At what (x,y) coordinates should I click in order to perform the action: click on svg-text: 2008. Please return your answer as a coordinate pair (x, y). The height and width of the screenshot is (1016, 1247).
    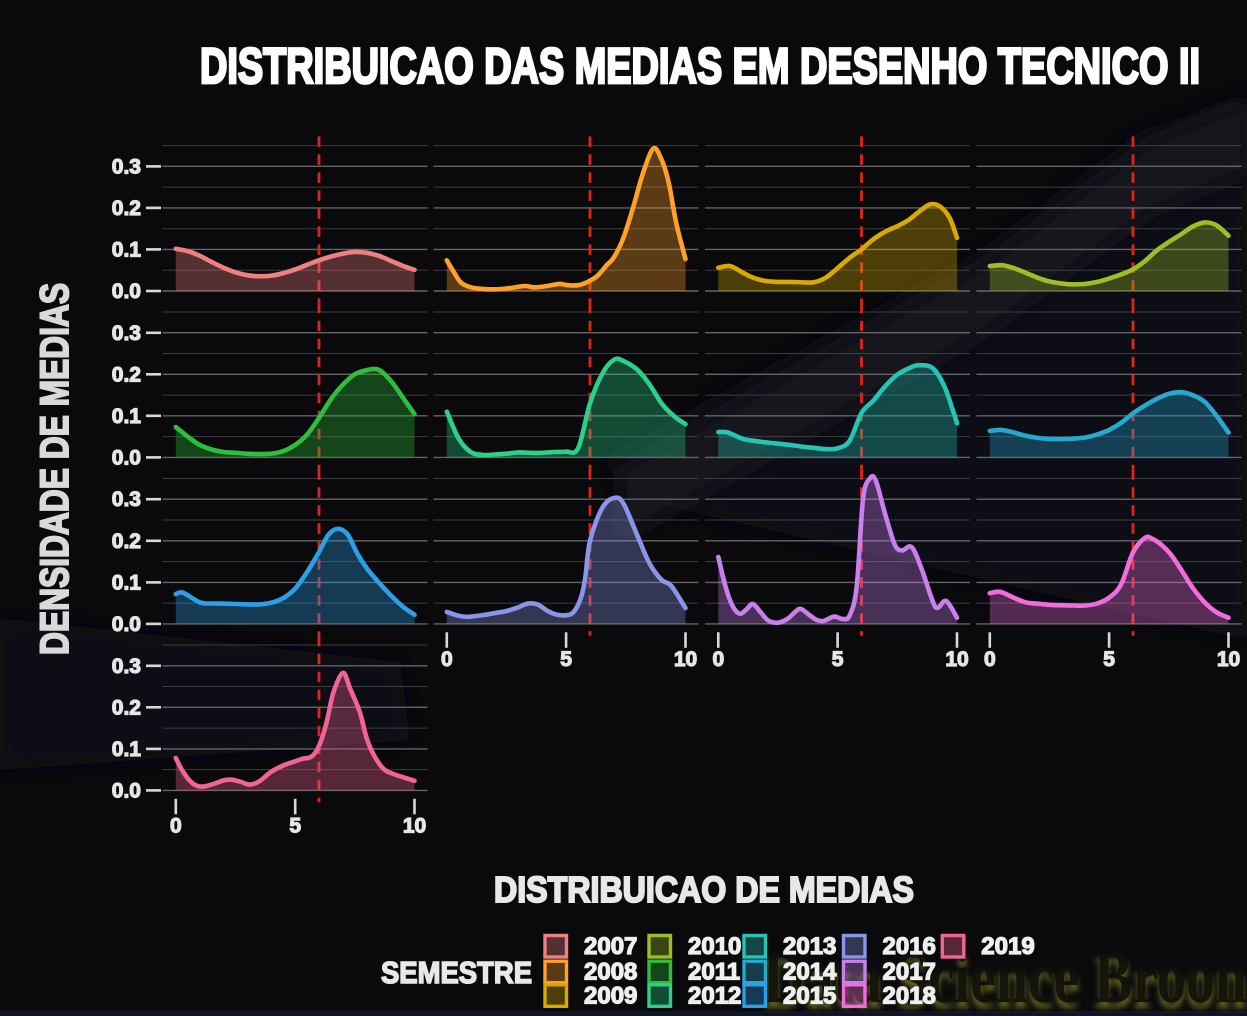
    Looking at the image, I should click on (610, 972).